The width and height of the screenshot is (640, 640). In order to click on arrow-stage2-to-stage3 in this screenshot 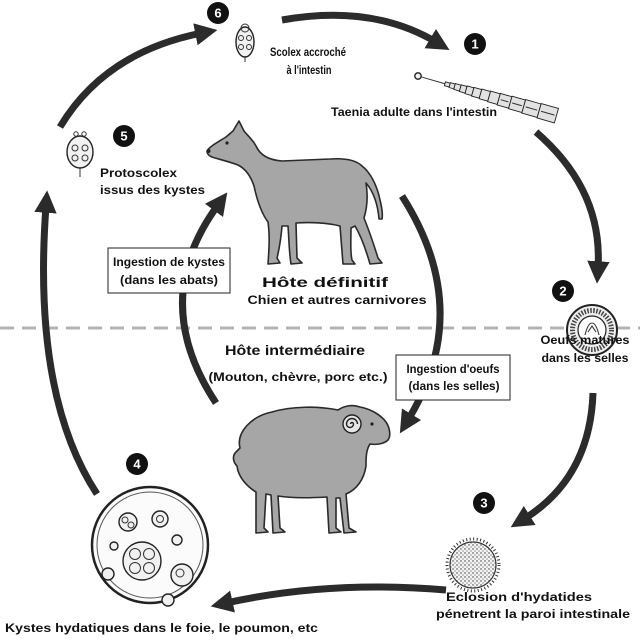, I will do `click(553, 460)`.